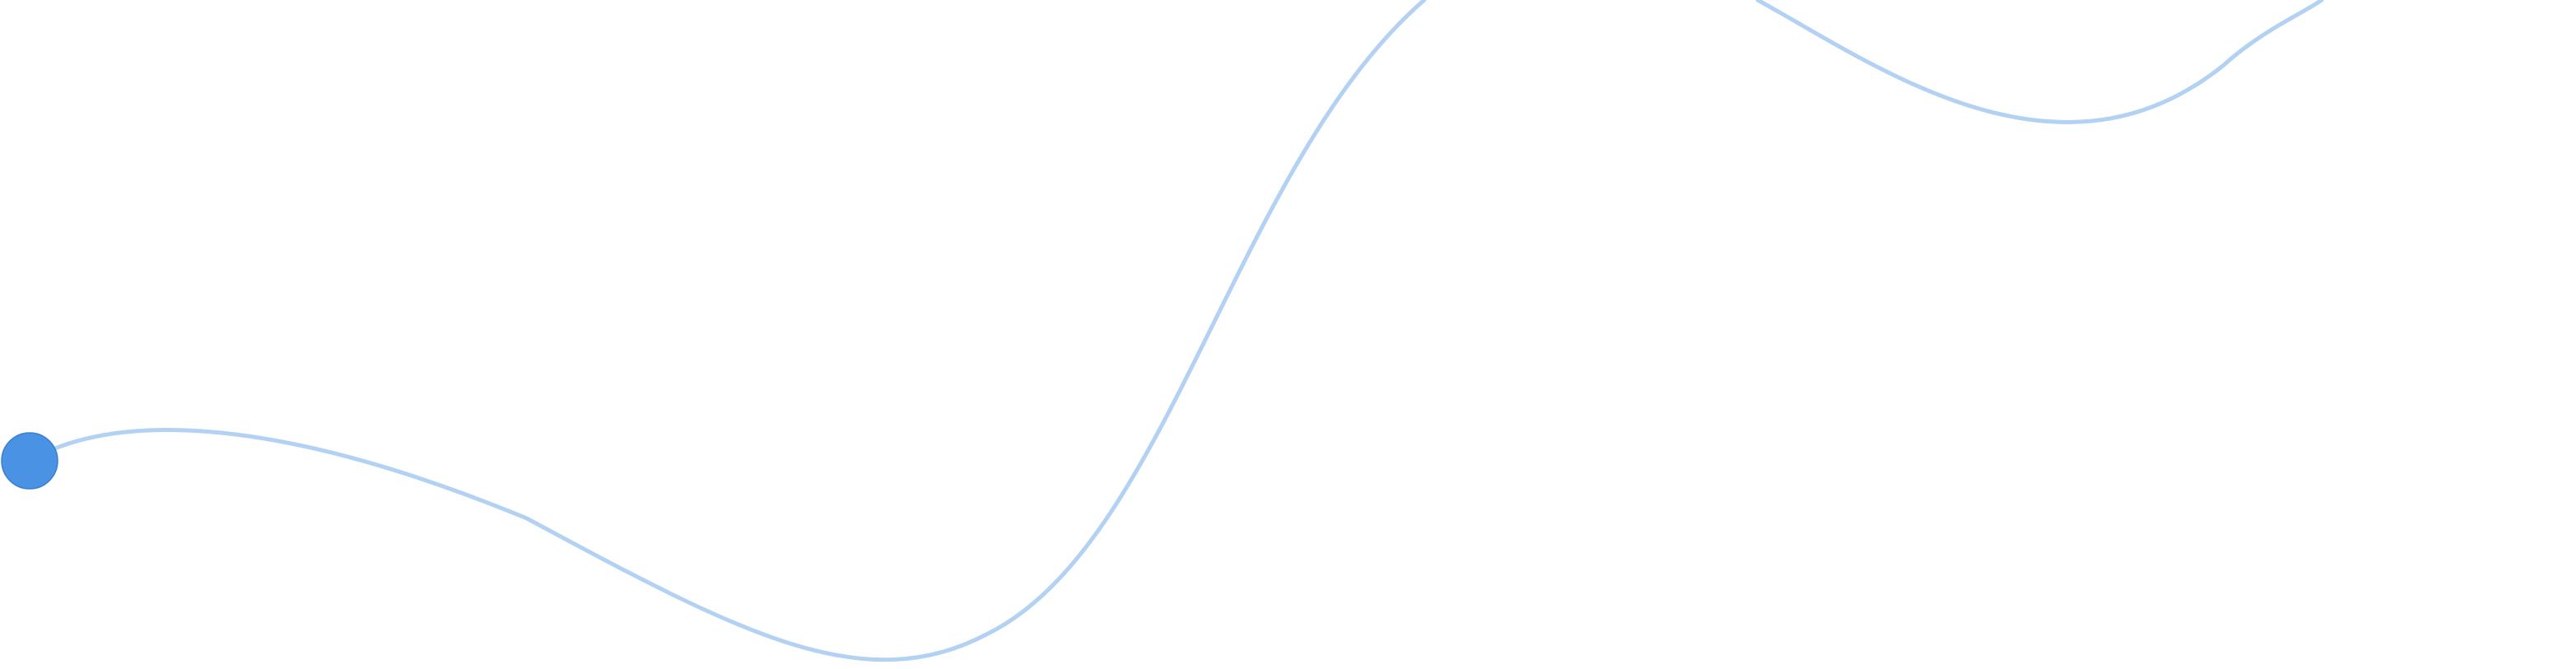 This screenshot has width=2576, height=669. What do you see at coordinates (29, 461) in the screenshot?
I see `start-point-marker` at bounding box center [29, 461].